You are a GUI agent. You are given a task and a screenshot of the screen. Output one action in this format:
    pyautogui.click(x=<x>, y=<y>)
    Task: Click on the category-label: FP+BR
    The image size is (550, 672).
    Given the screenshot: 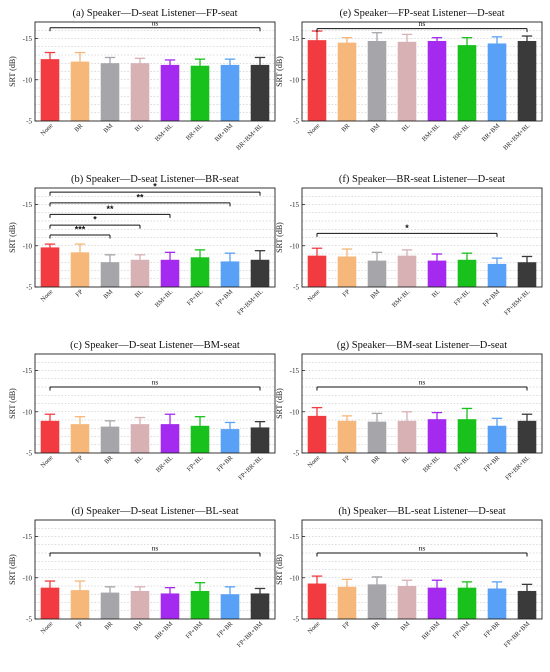 What is the action you would take?
    pyautogui.click(x=225, y=463)
    